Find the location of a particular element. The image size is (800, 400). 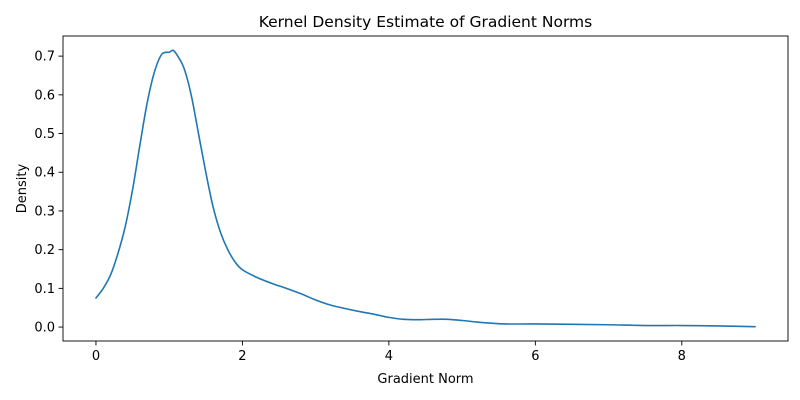

y-axis-ticks: 0.0 0.1 0.2 0.3 0.4 0.5 0.6 0.7 is located at coordinates (48, 193).